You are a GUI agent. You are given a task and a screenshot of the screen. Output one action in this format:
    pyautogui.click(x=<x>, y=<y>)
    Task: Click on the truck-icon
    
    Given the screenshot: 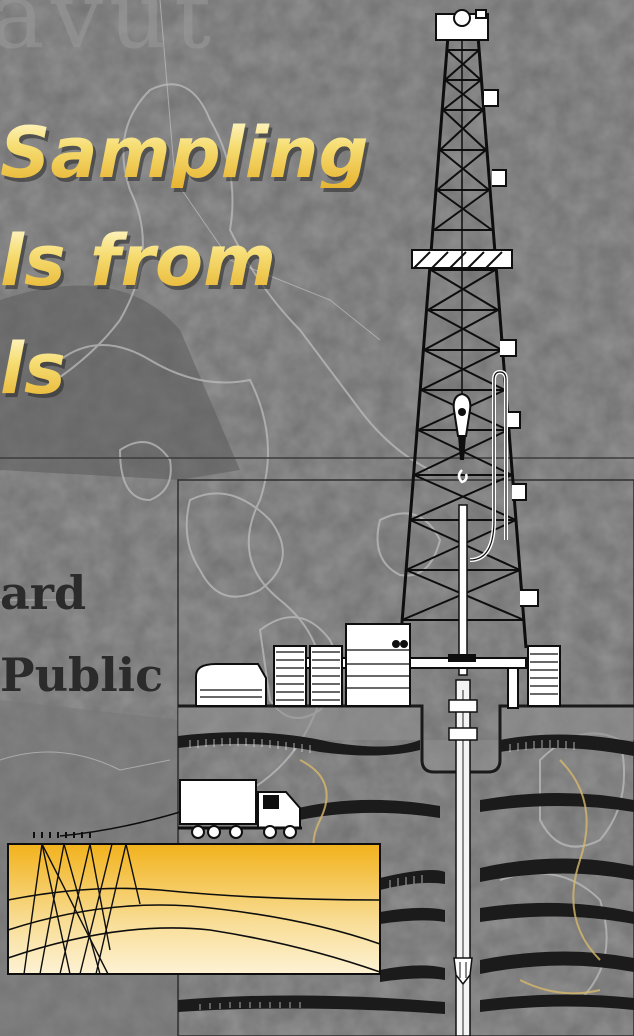 What is the action you would take?
    pyautogui.click(x=240, y=809)
    